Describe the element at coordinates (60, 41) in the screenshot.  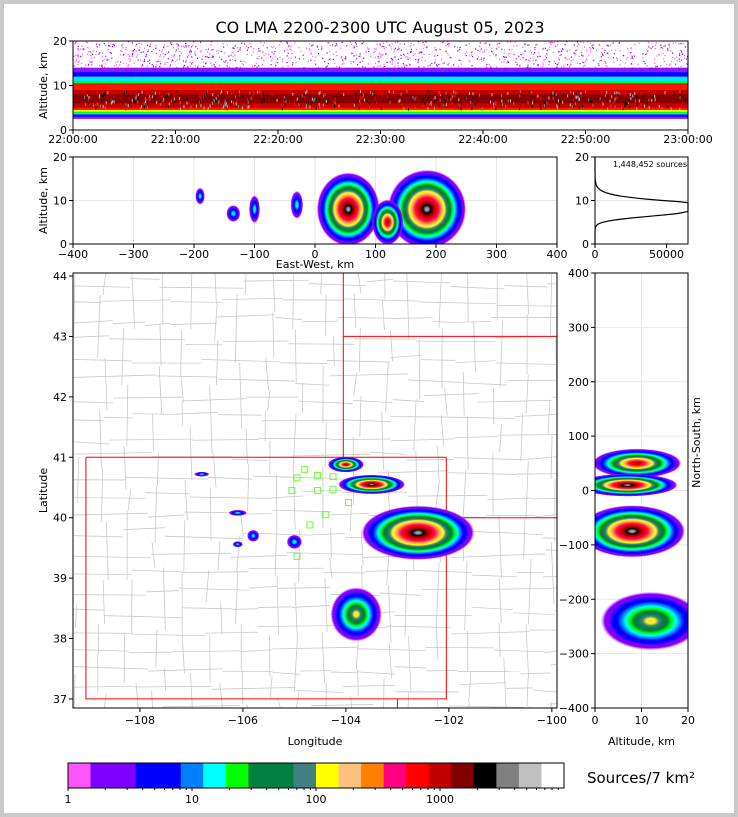
I see `time-y-tick-label: 20` at that location.